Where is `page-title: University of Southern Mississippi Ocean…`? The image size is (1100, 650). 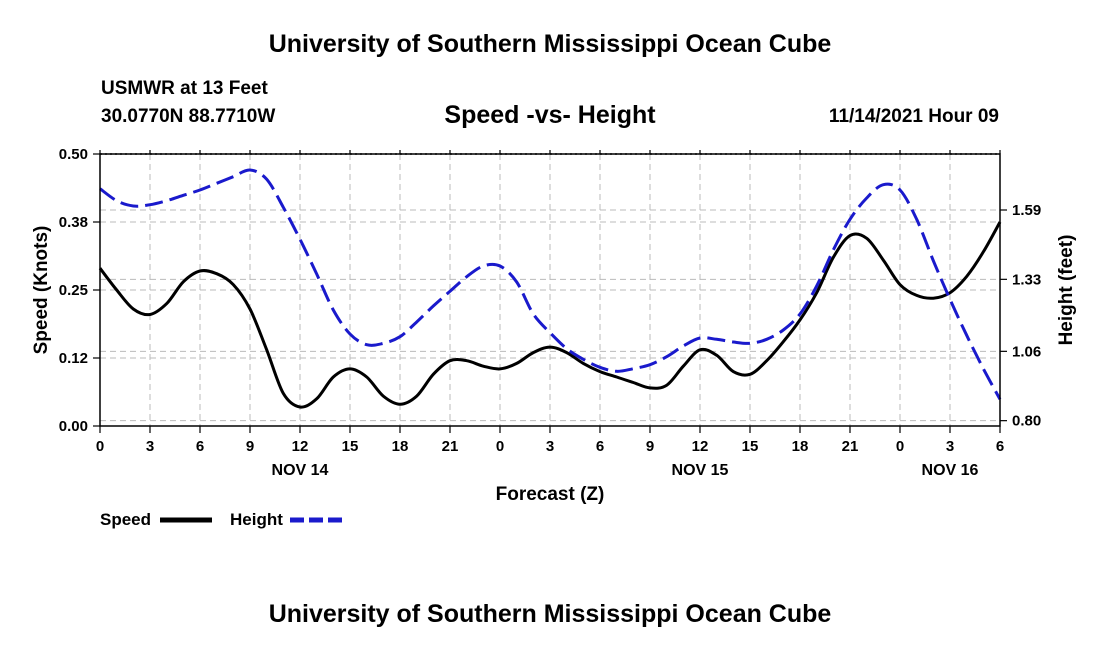 page-title: University of Southern Mississippi Ocean… is located at coordinates (550, 44).